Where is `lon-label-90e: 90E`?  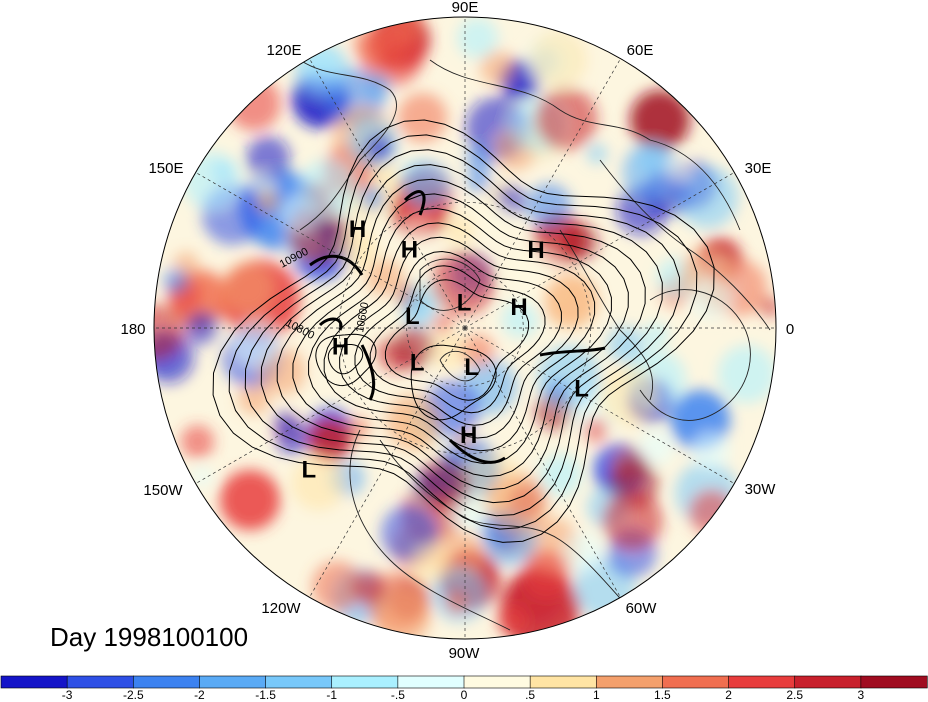
lon-label-90e: 90E is located at coordinates (465, 8).